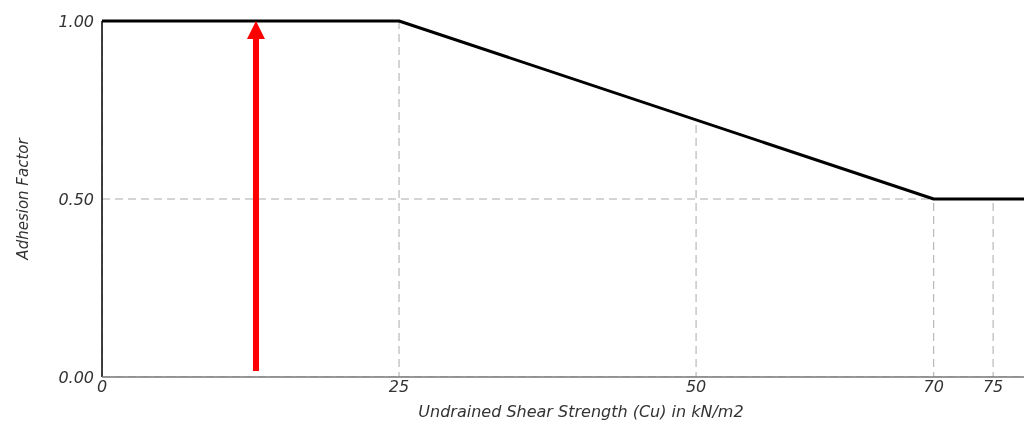 This screenshot has height=423, width=1024. I want to click on x-tick-label: 70, so click(933, 386).